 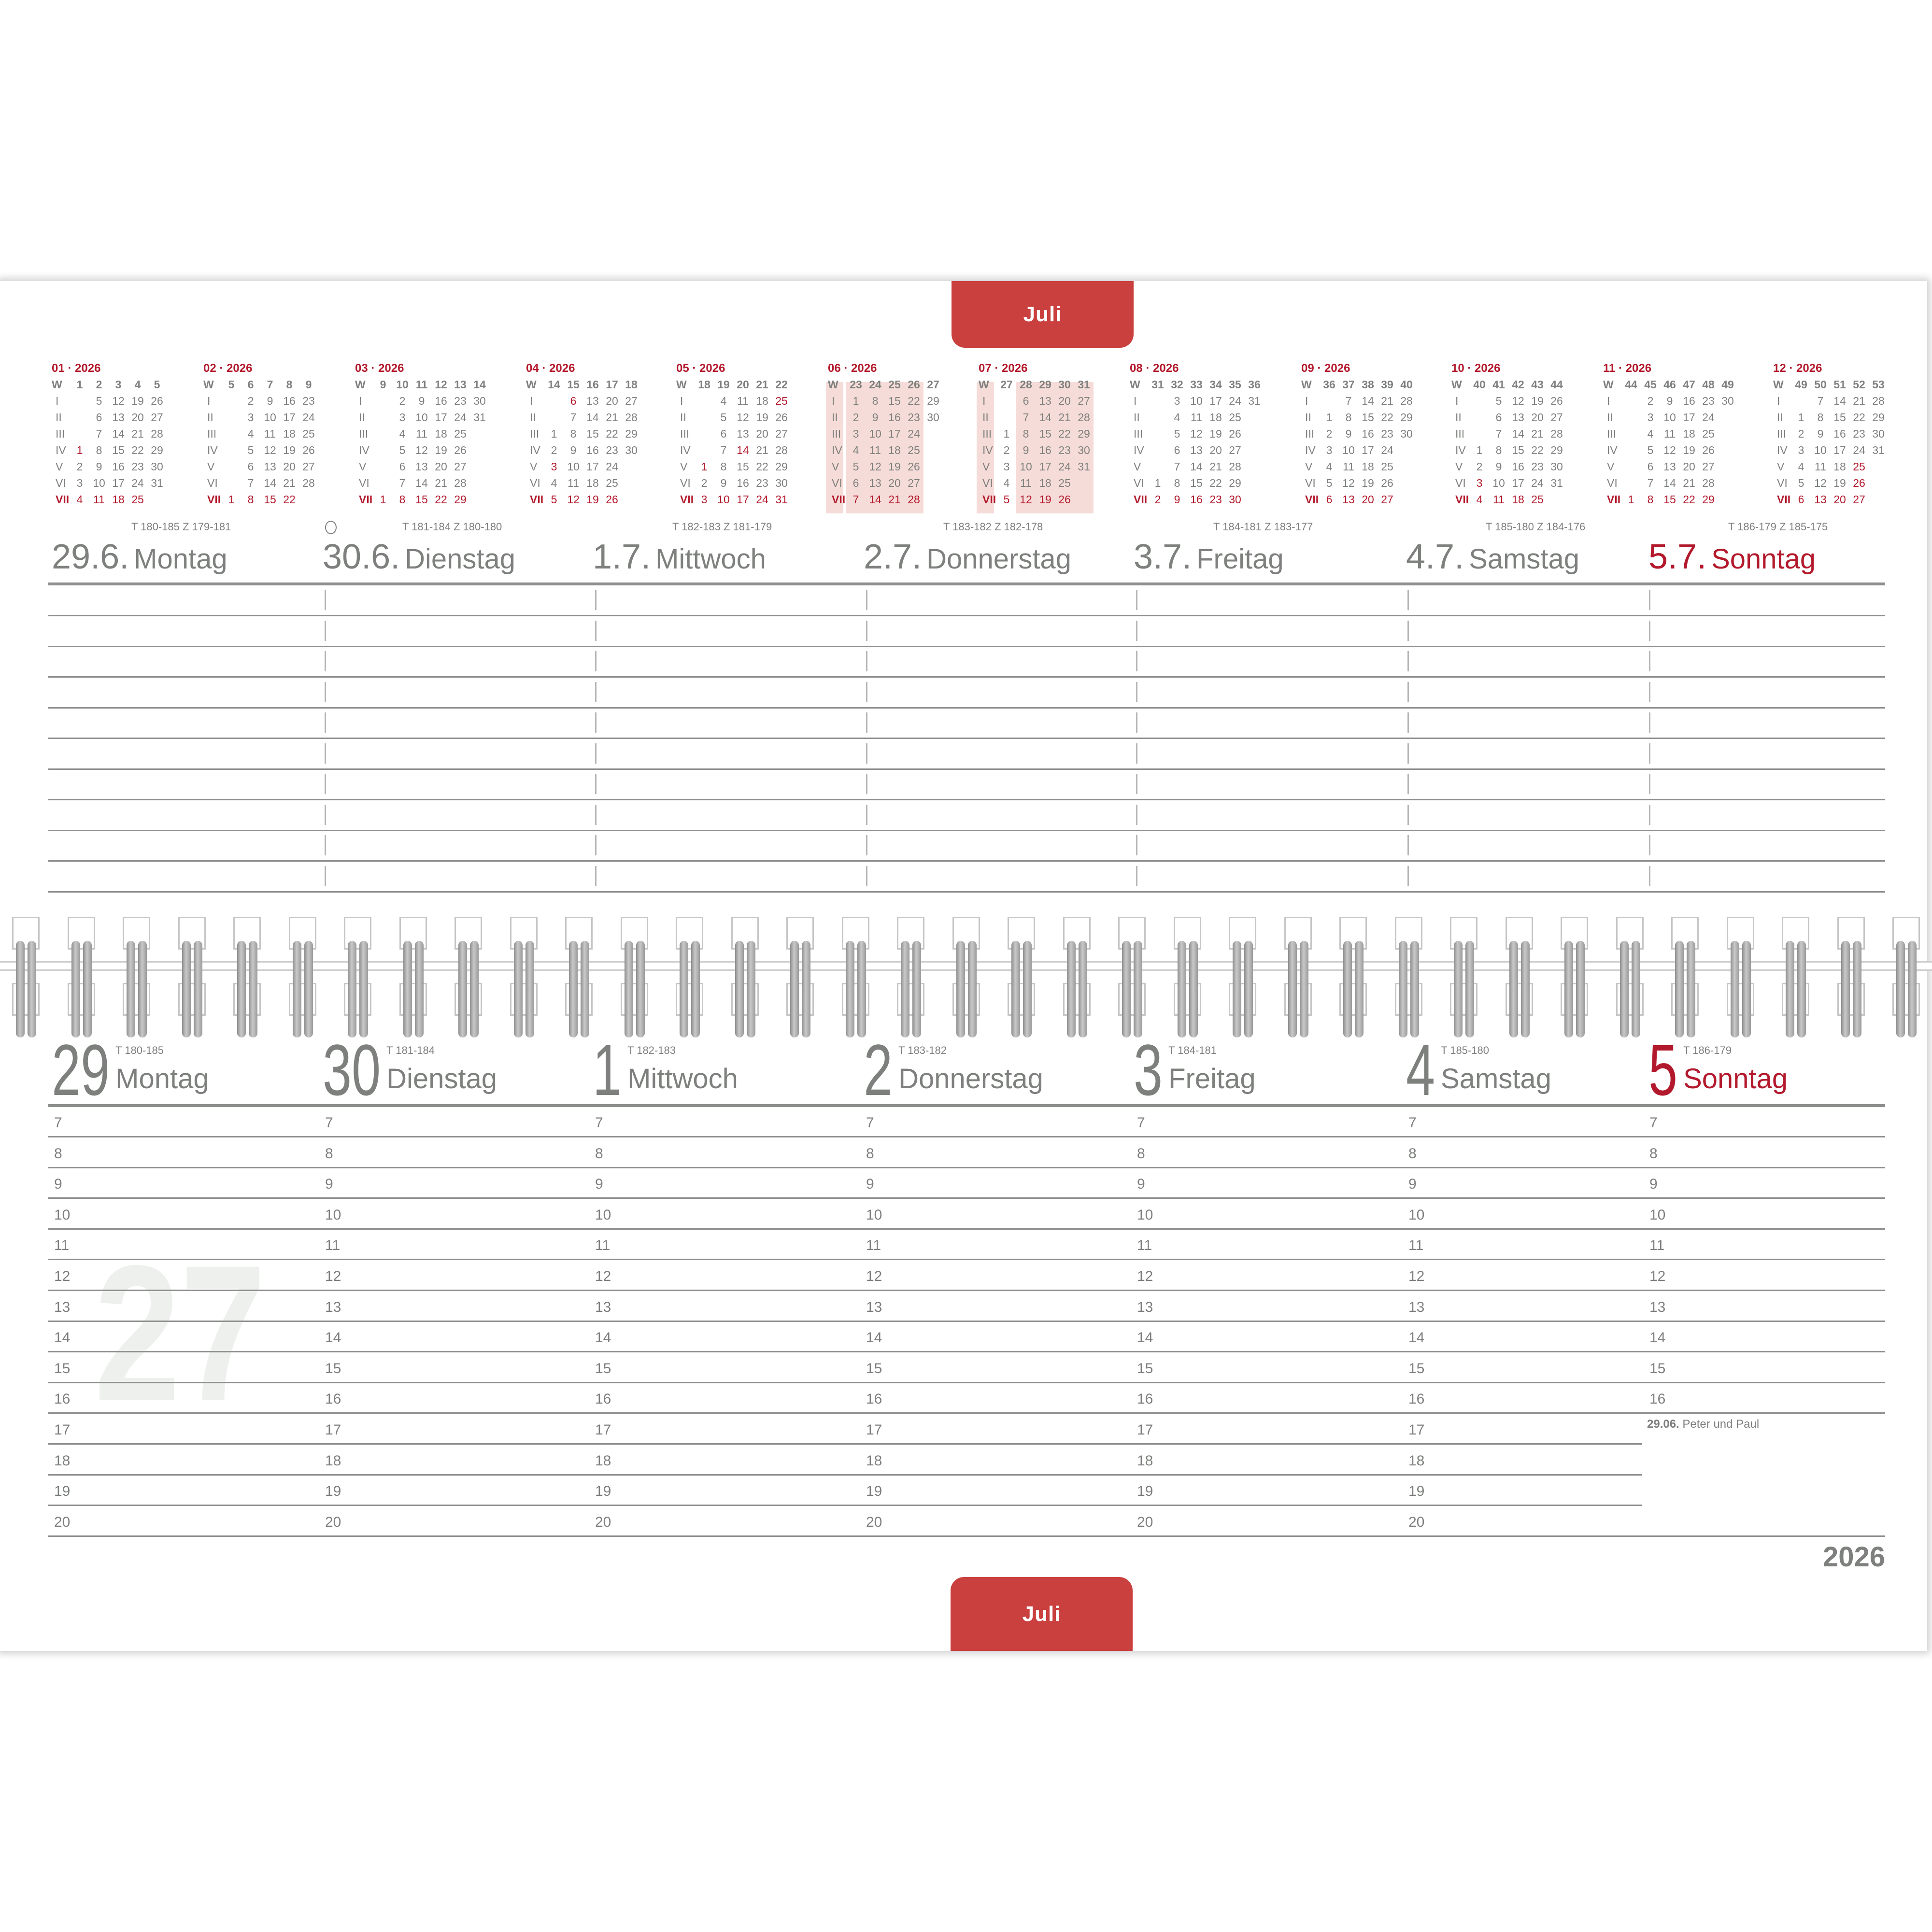 What do you see at coordinates (550, 368) in the screenshot?
I see `mini-calendar-title: 04 · 2026` at bounding box center [550, 368].